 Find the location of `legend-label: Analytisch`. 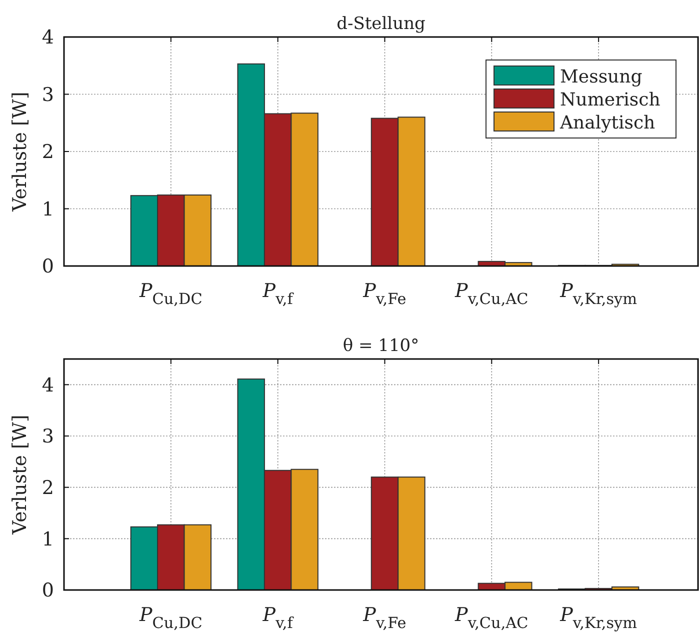

legend-label: Analytisch is located at coordinates (607, 123).